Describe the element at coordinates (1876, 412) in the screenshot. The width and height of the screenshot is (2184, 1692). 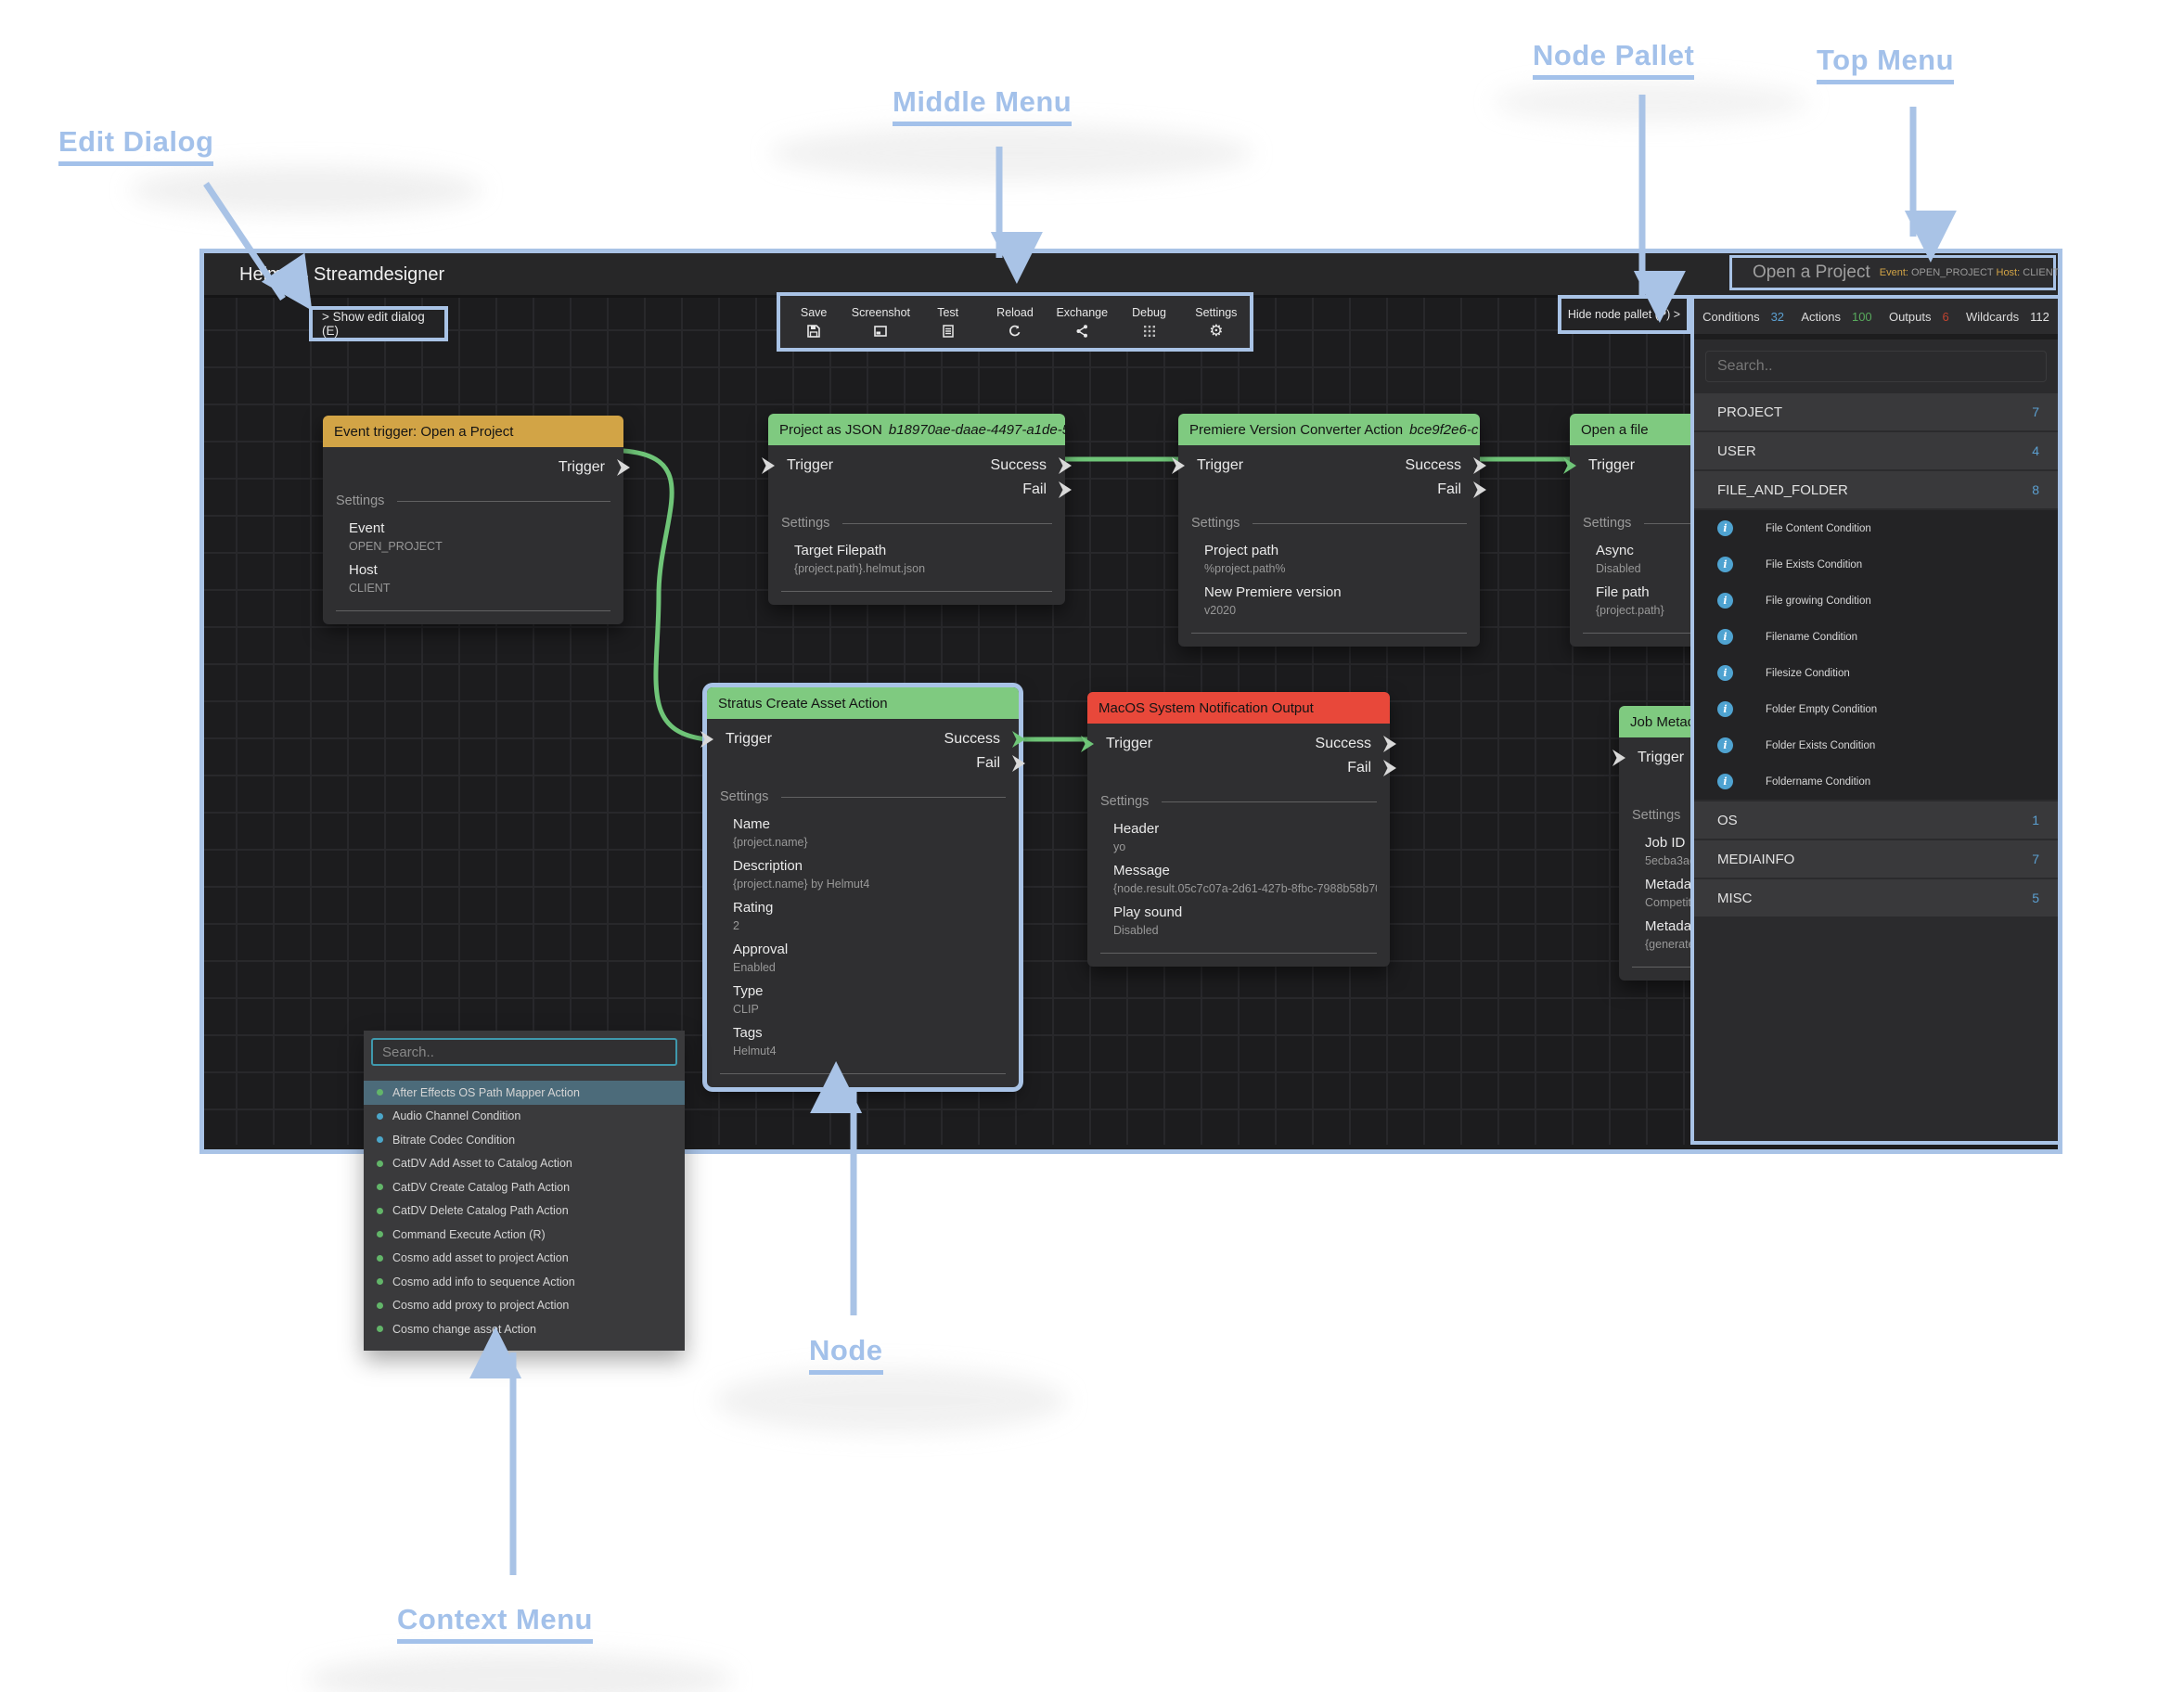
I see `pallet-section-project: PROJECT 7` at that location.